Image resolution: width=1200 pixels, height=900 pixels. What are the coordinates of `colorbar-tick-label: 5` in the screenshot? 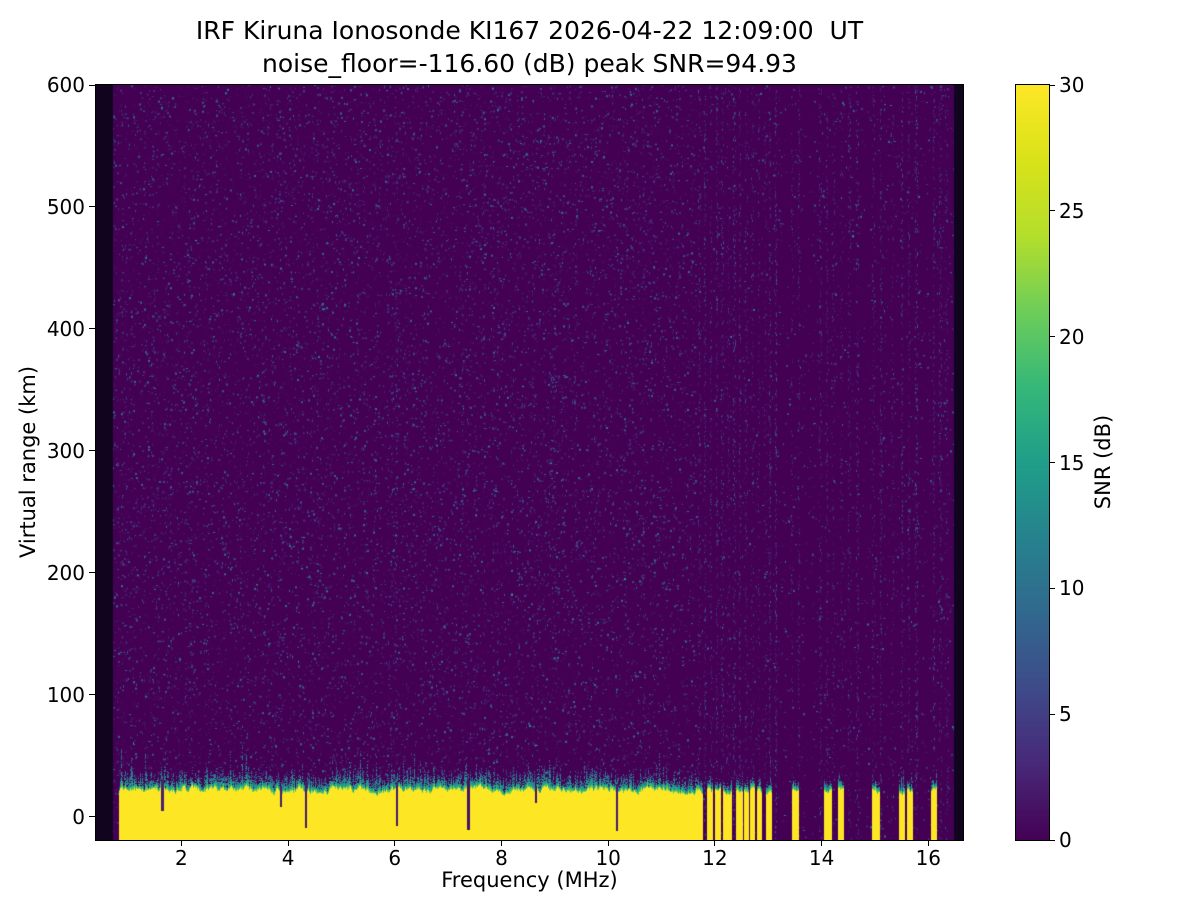 It's located at (1065, 714).